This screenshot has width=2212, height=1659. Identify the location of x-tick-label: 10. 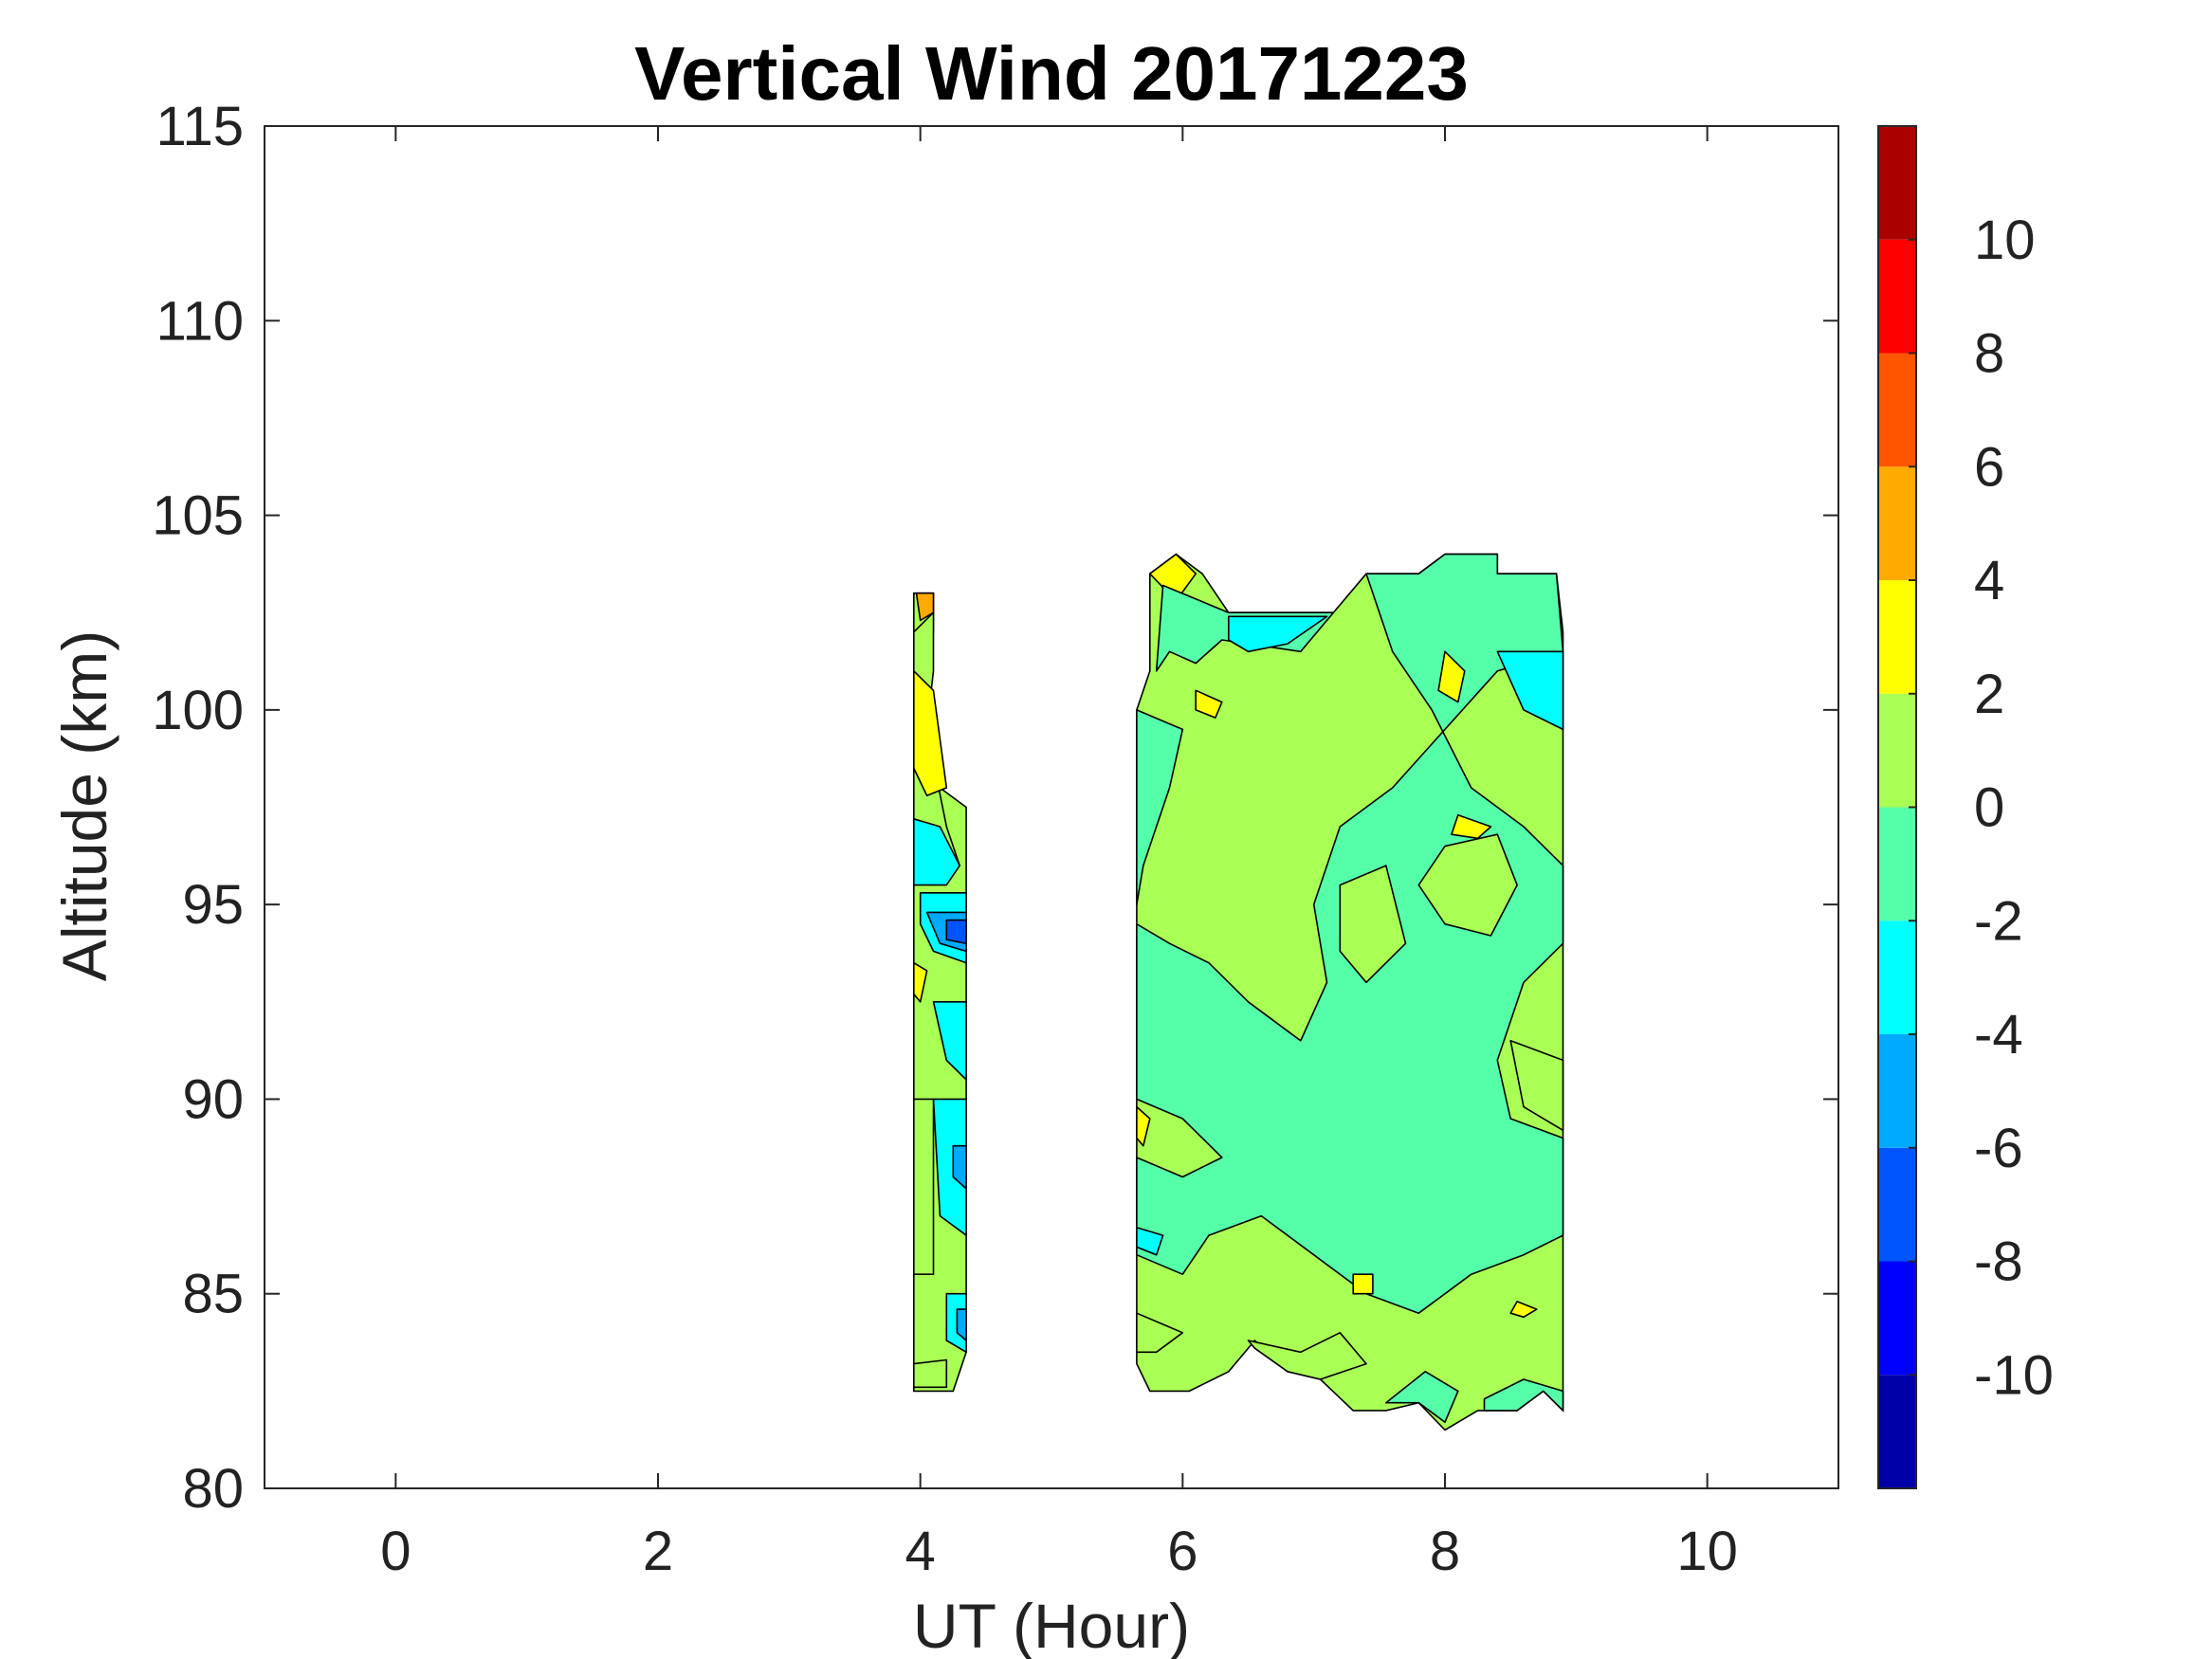
(1707, 1551).